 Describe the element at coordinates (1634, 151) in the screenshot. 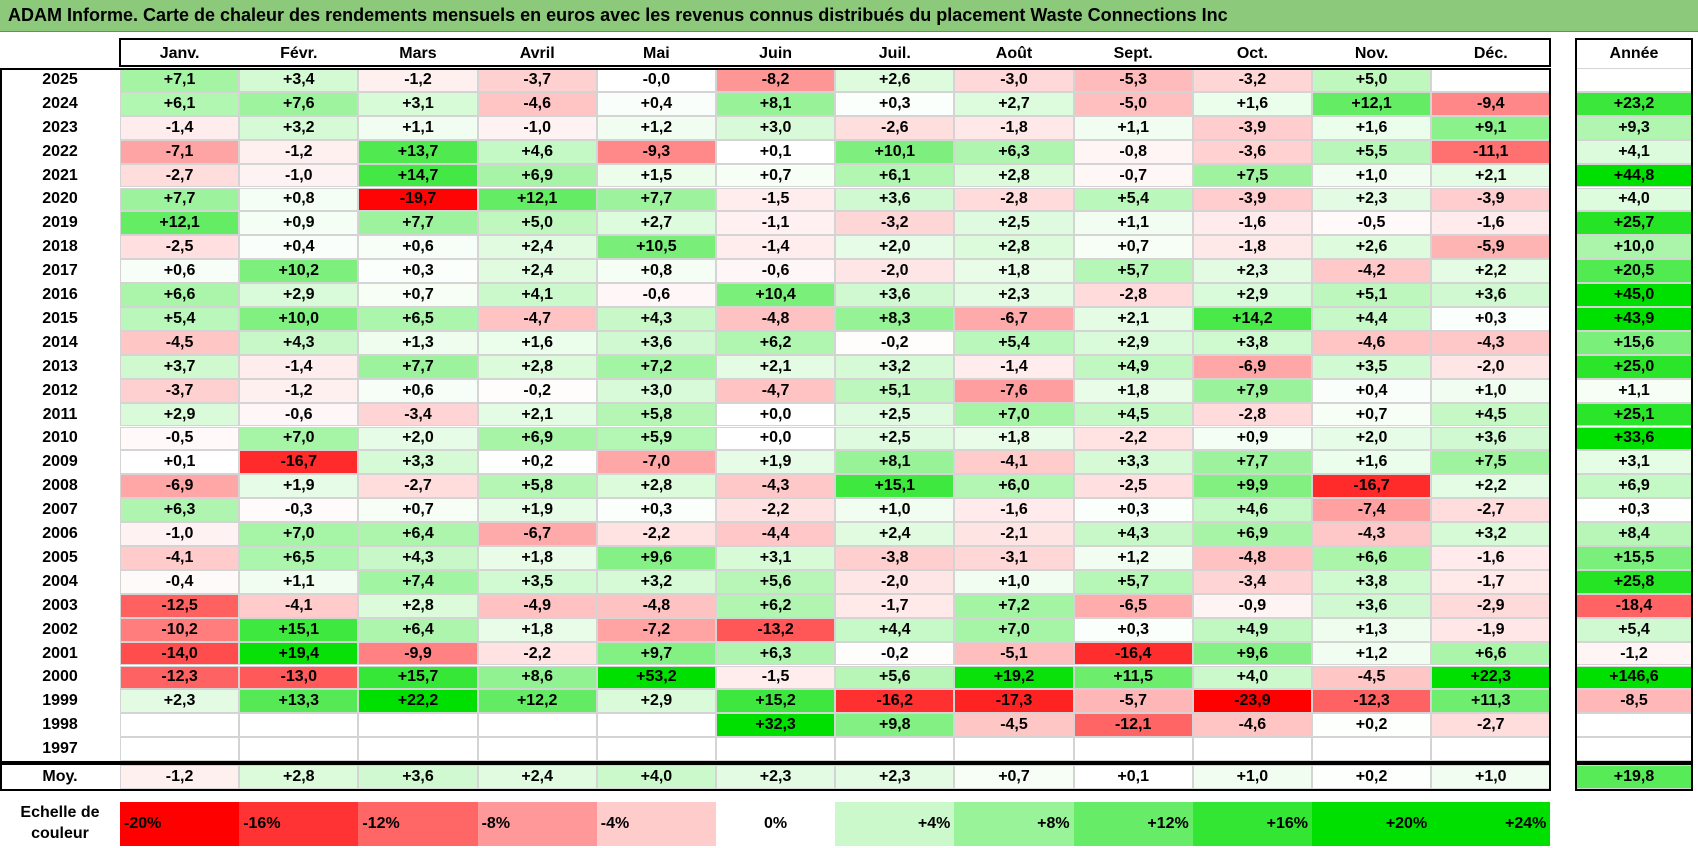

I see `annual-cell: +4,1` at that location.